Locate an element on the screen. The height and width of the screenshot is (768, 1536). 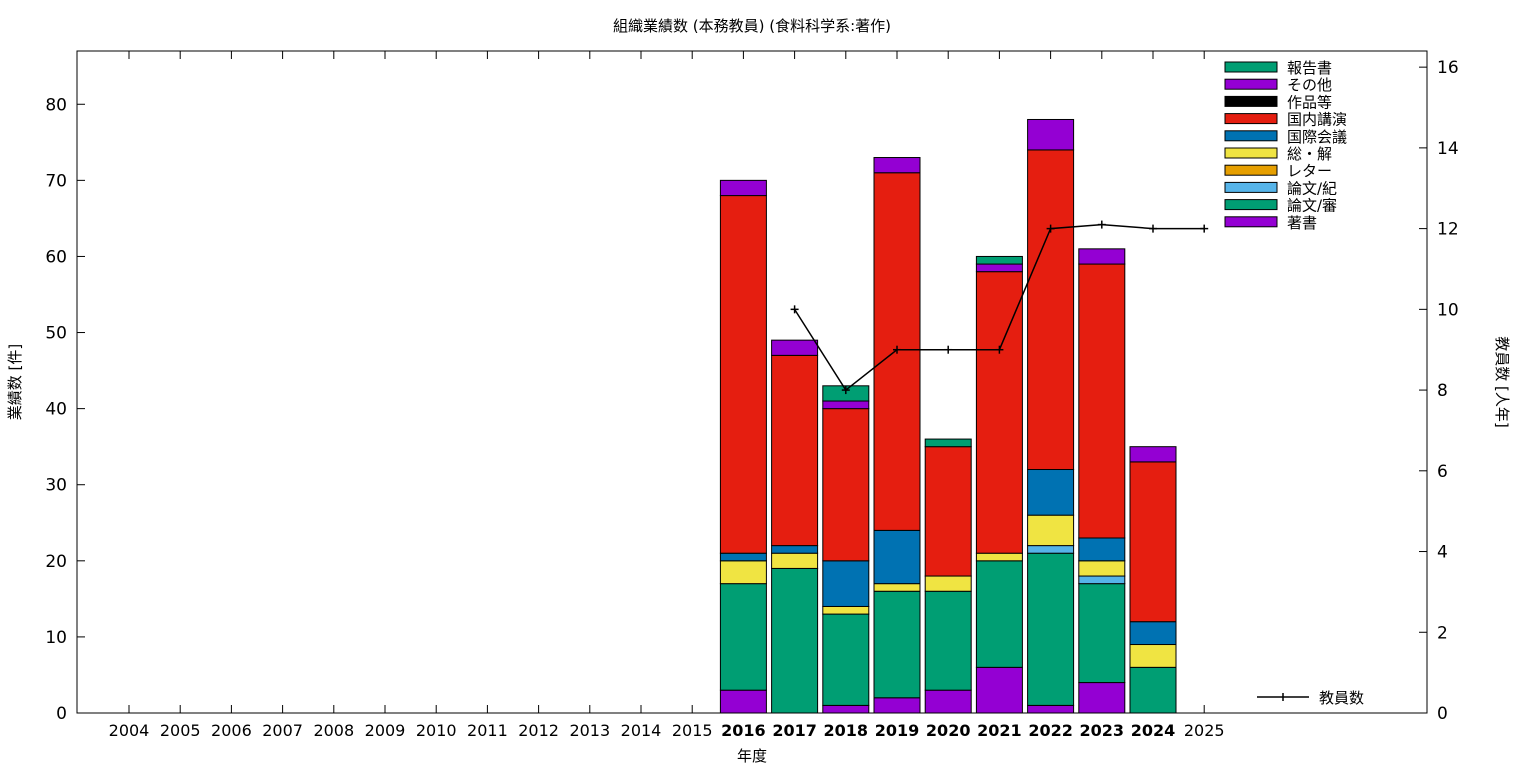
y-tick-label: 50 is located at coordinates (56, 334).